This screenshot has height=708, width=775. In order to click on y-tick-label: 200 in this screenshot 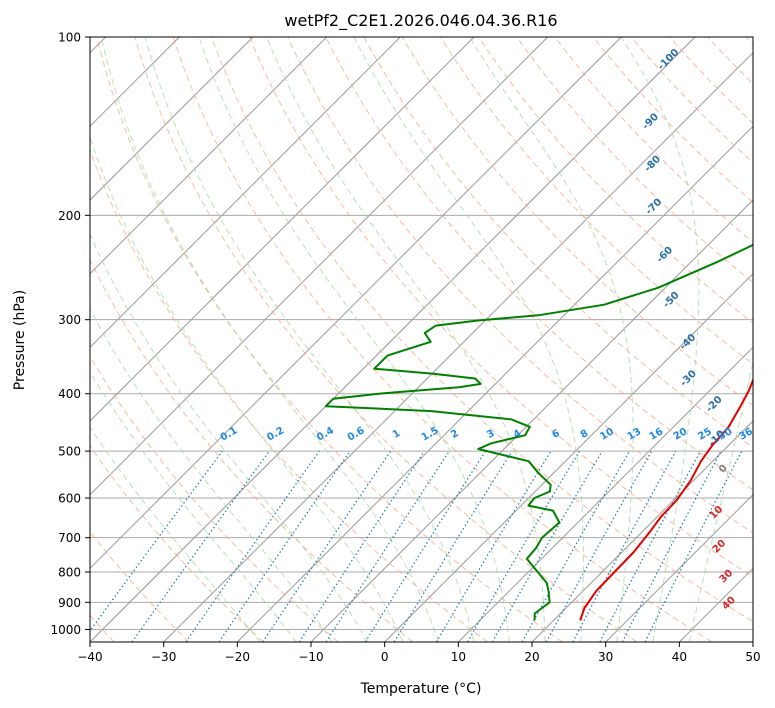, I will do `click(69, 216)`.